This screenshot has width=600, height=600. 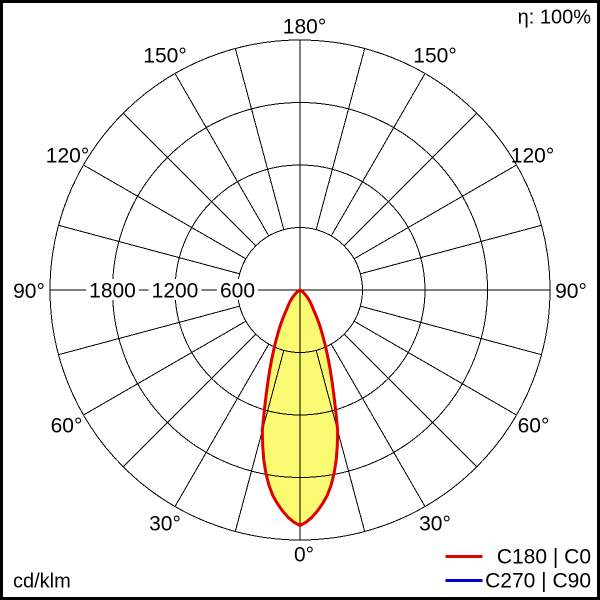 I want to click on svg-text: 180°, so click(x=304, y=27).